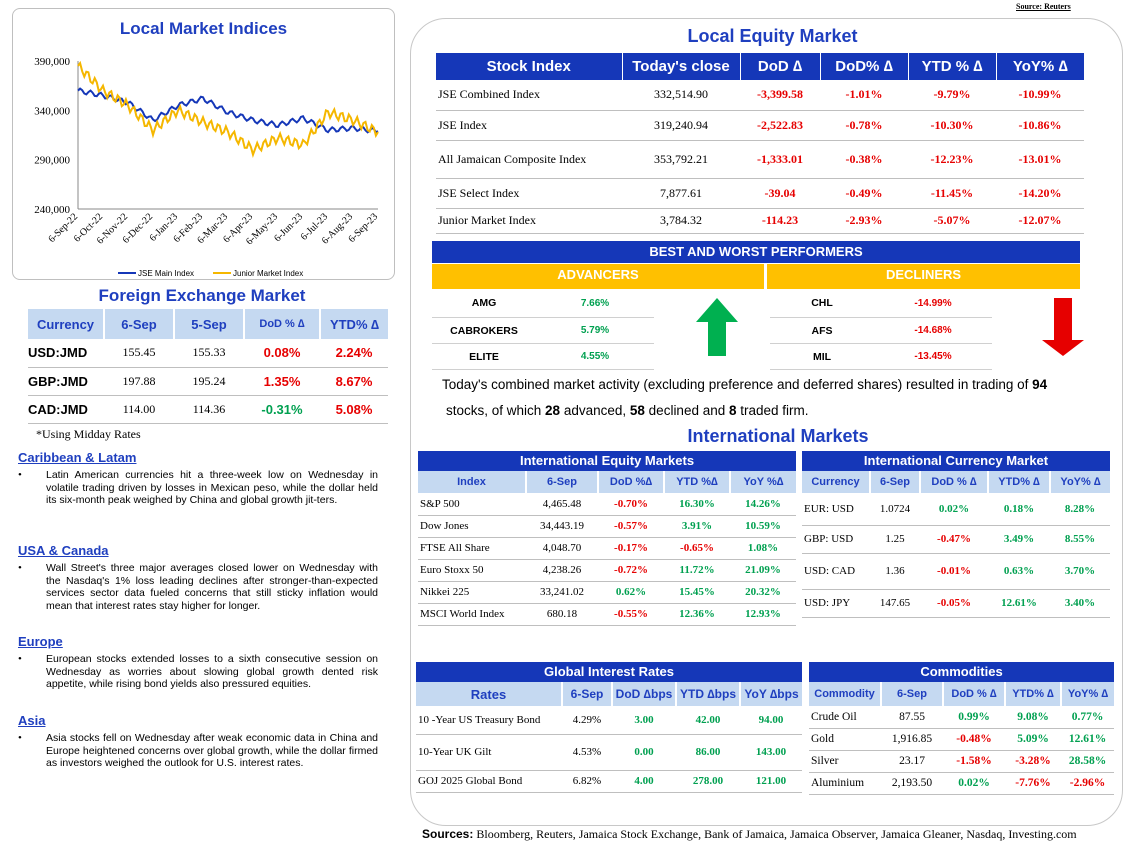 The width and height of the screenshot is (1148, 849). I want to click on row-value: 1.36, so click(895, 571).